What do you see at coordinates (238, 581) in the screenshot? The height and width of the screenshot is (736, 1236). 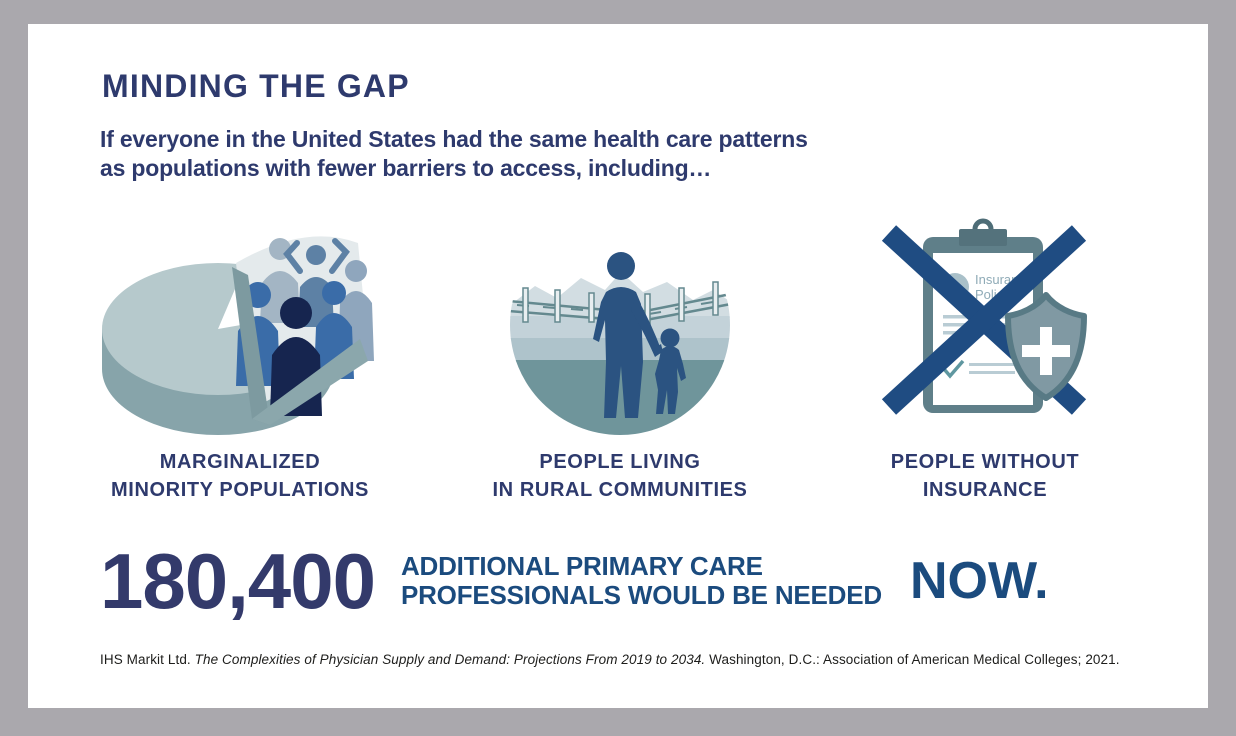 I see `stat-number: 180,400` at bounding box center [238, 581].